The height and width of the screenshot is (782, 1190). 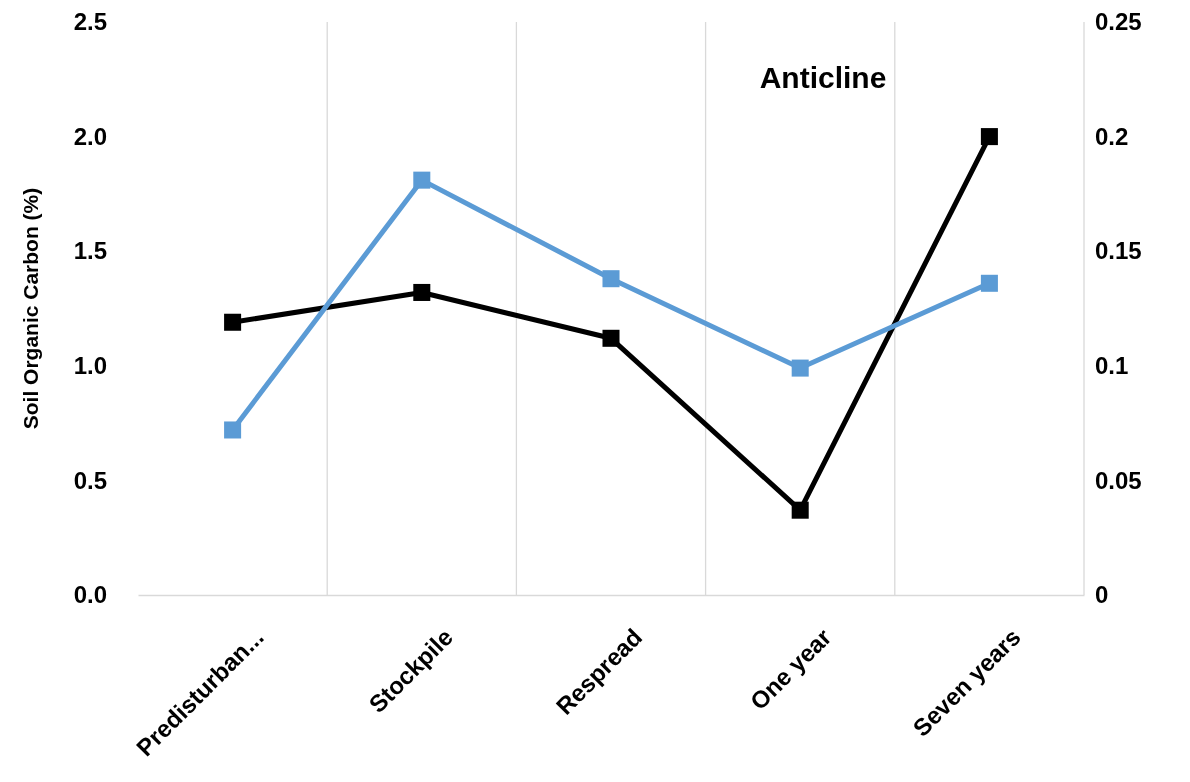 I want to click on y2-tick-label: 0.2, so click(x=1112, y=136).